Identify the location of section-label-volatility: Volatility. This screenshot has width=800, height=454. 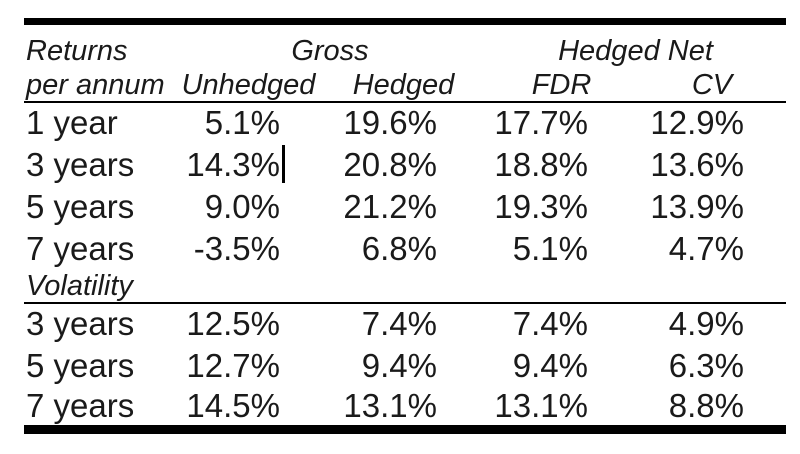
(99, 287).